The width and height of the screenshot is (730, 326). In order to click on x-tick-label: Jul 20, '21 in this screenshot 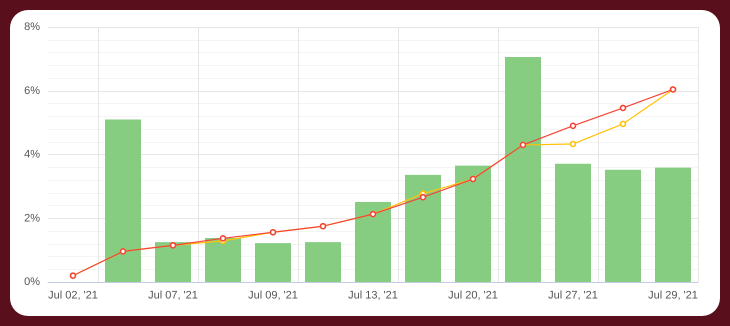, I will do `click(473, 296)`.